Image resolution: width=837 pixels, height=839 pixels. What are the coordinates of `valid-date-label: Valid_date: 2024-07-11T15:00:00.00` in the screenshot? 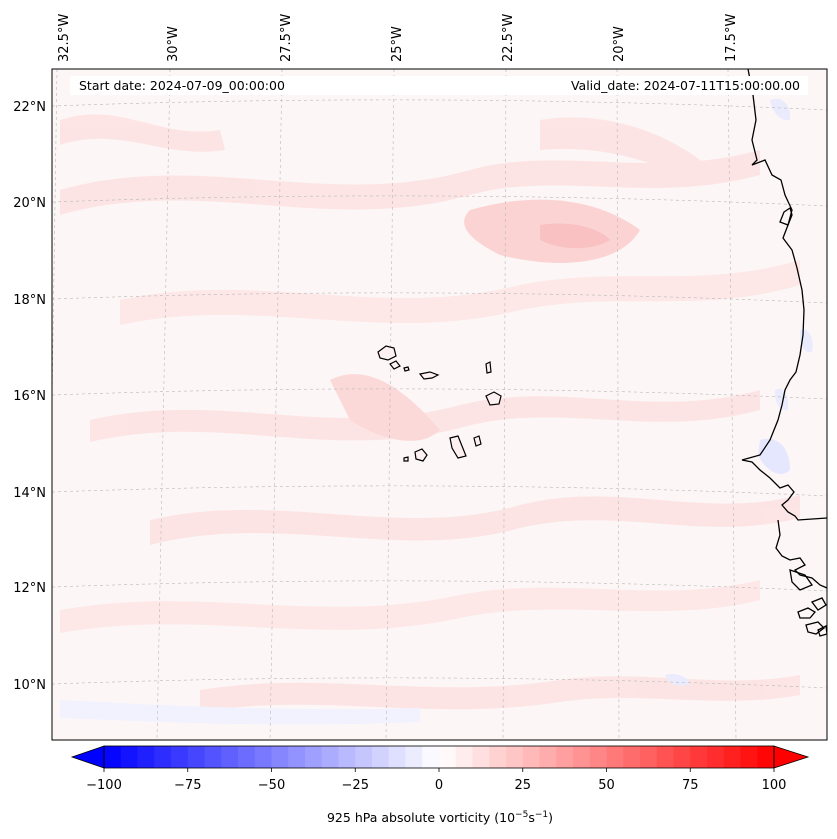 It's located at (685, 85).